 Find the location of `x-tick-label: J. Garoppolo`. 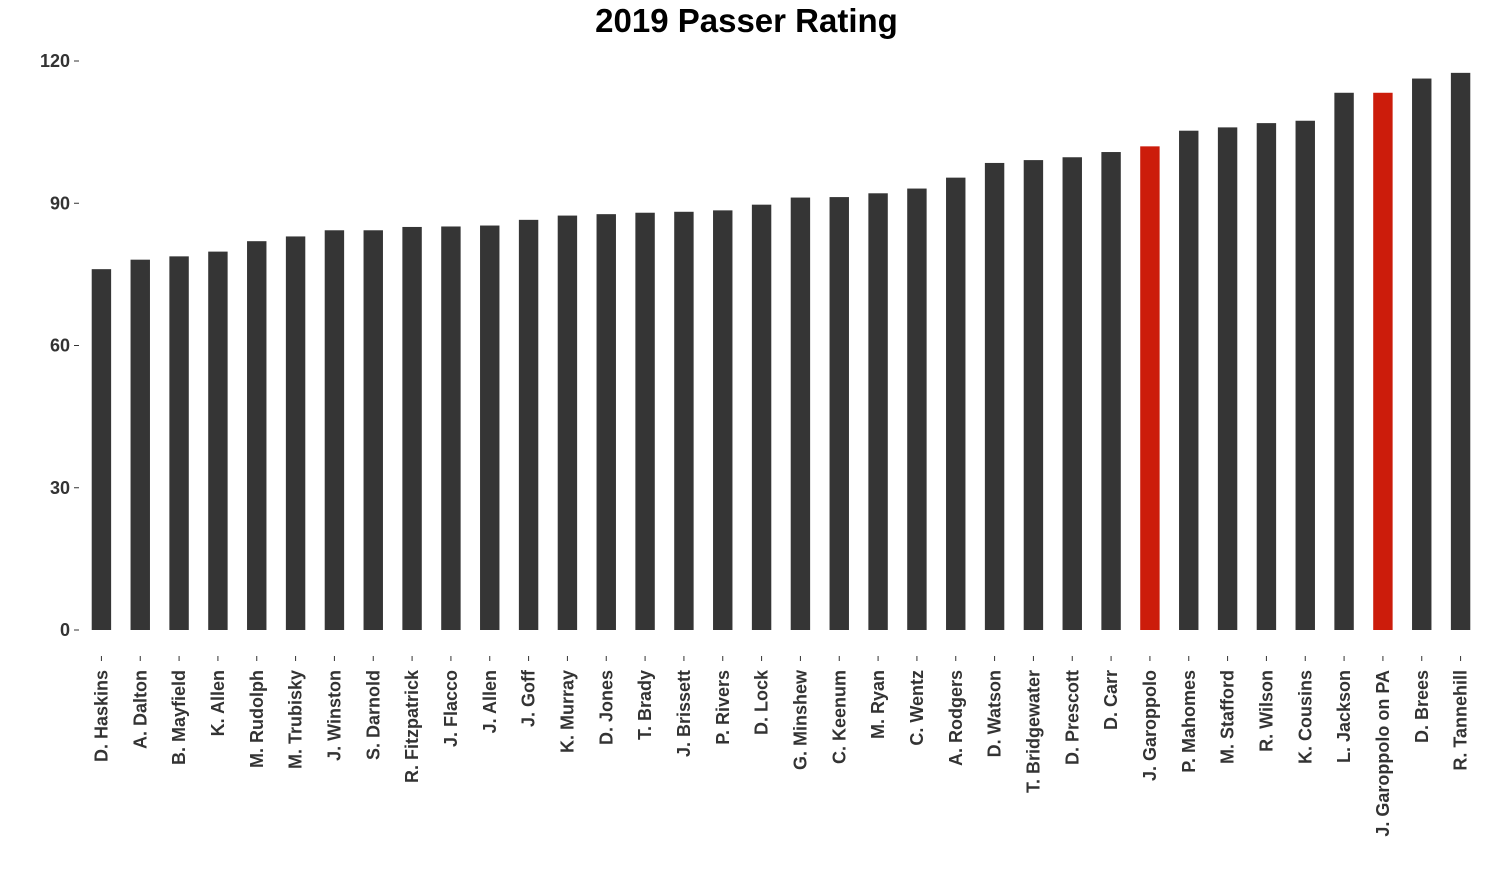

x-tick-label: J. Garoppolo is located at coordinates (1150, 725).